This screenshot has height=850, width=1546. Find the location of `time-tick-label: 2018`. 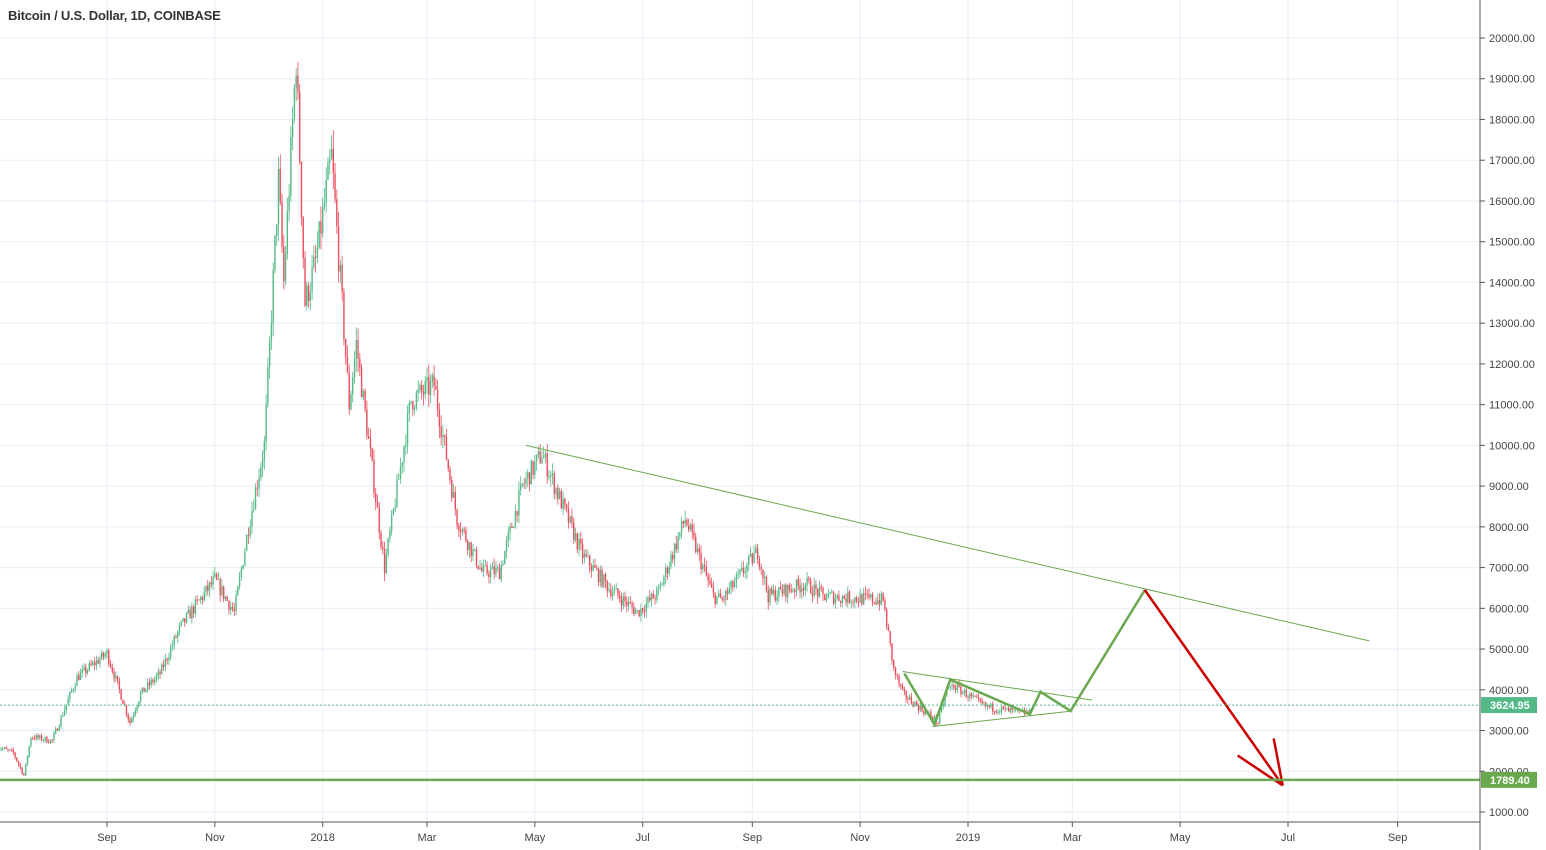

time-tick-label: 2018 is located at coordinates (322, 838).